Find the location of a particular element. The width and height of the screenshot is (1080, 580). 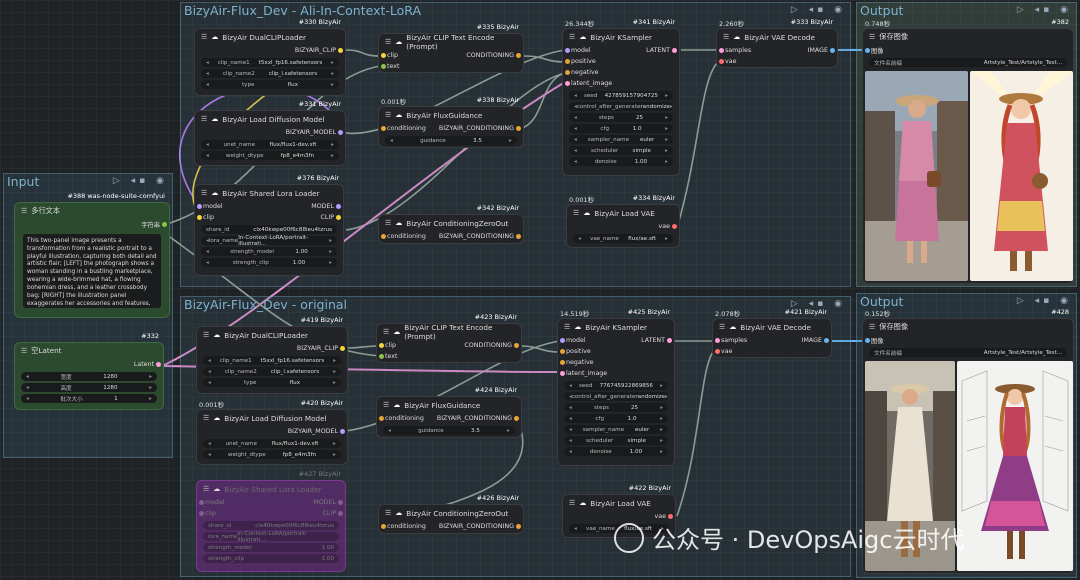

strength-model-widget: ◂ strength_model 1.00 ▸ is located at coordinates (269, 251).